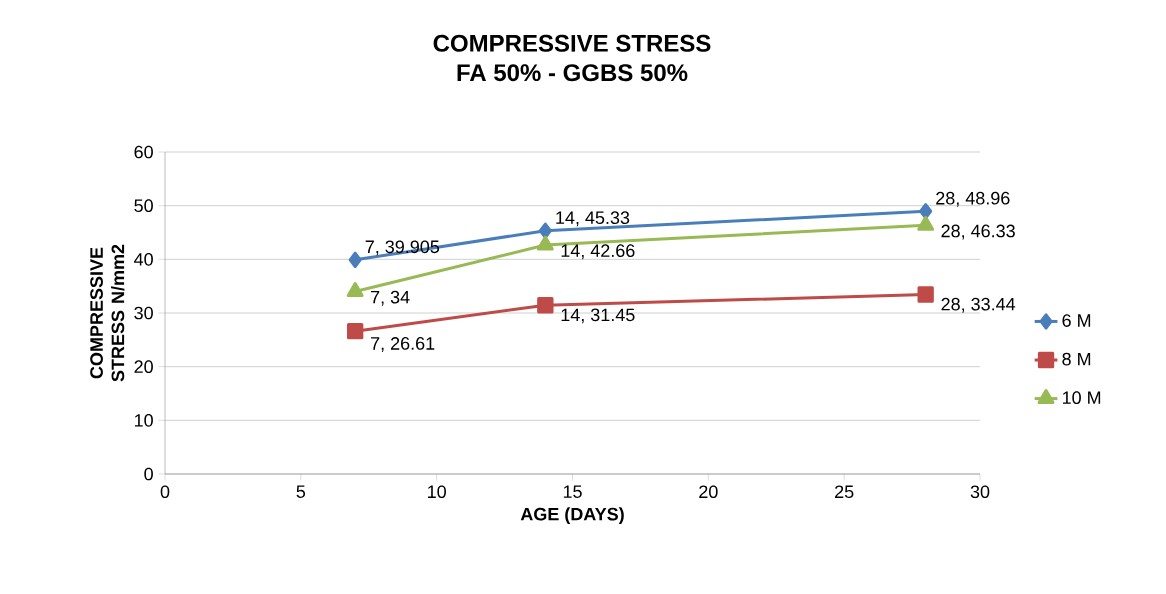 The width and height of the screenshot is (1166, 594). Describe the element at coordinates (437, 492) in the screenshot. I see `x-tick-label: 10` at that location.